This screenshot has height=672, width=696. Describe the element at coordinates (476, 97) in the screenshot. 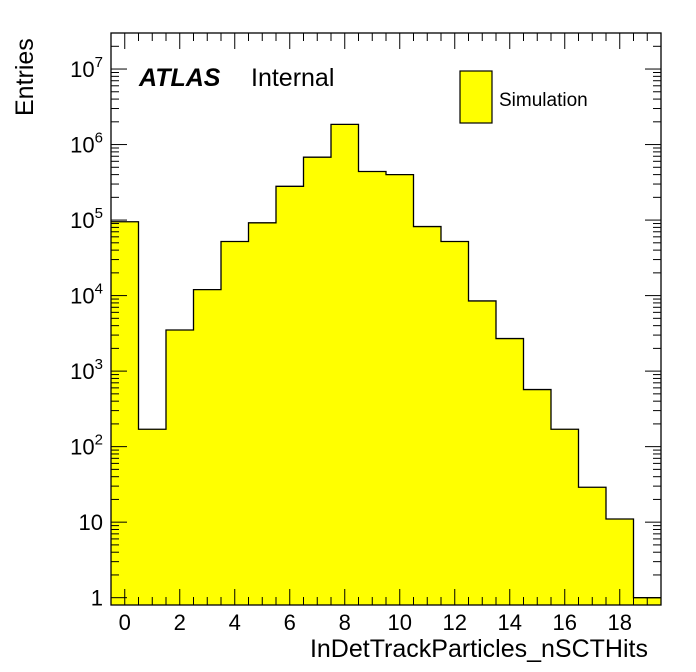

I see `legend-swatch` at that location.